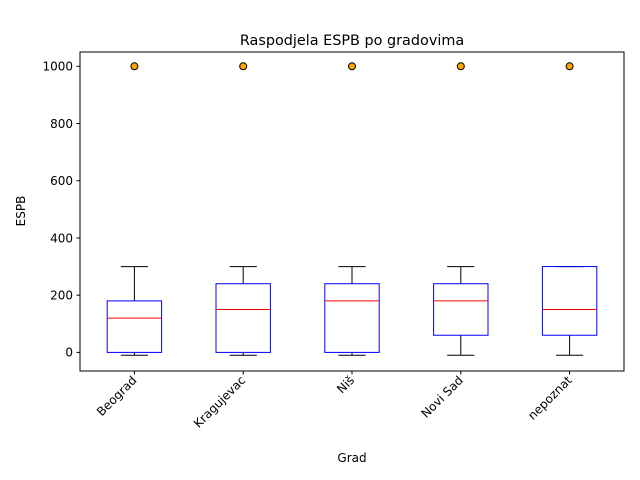 The height and width of the screenshot is (480, 640). Describe the element at coordinates (351, 458) in the screenshot. I see `x-axis-label: Grad` at that location.